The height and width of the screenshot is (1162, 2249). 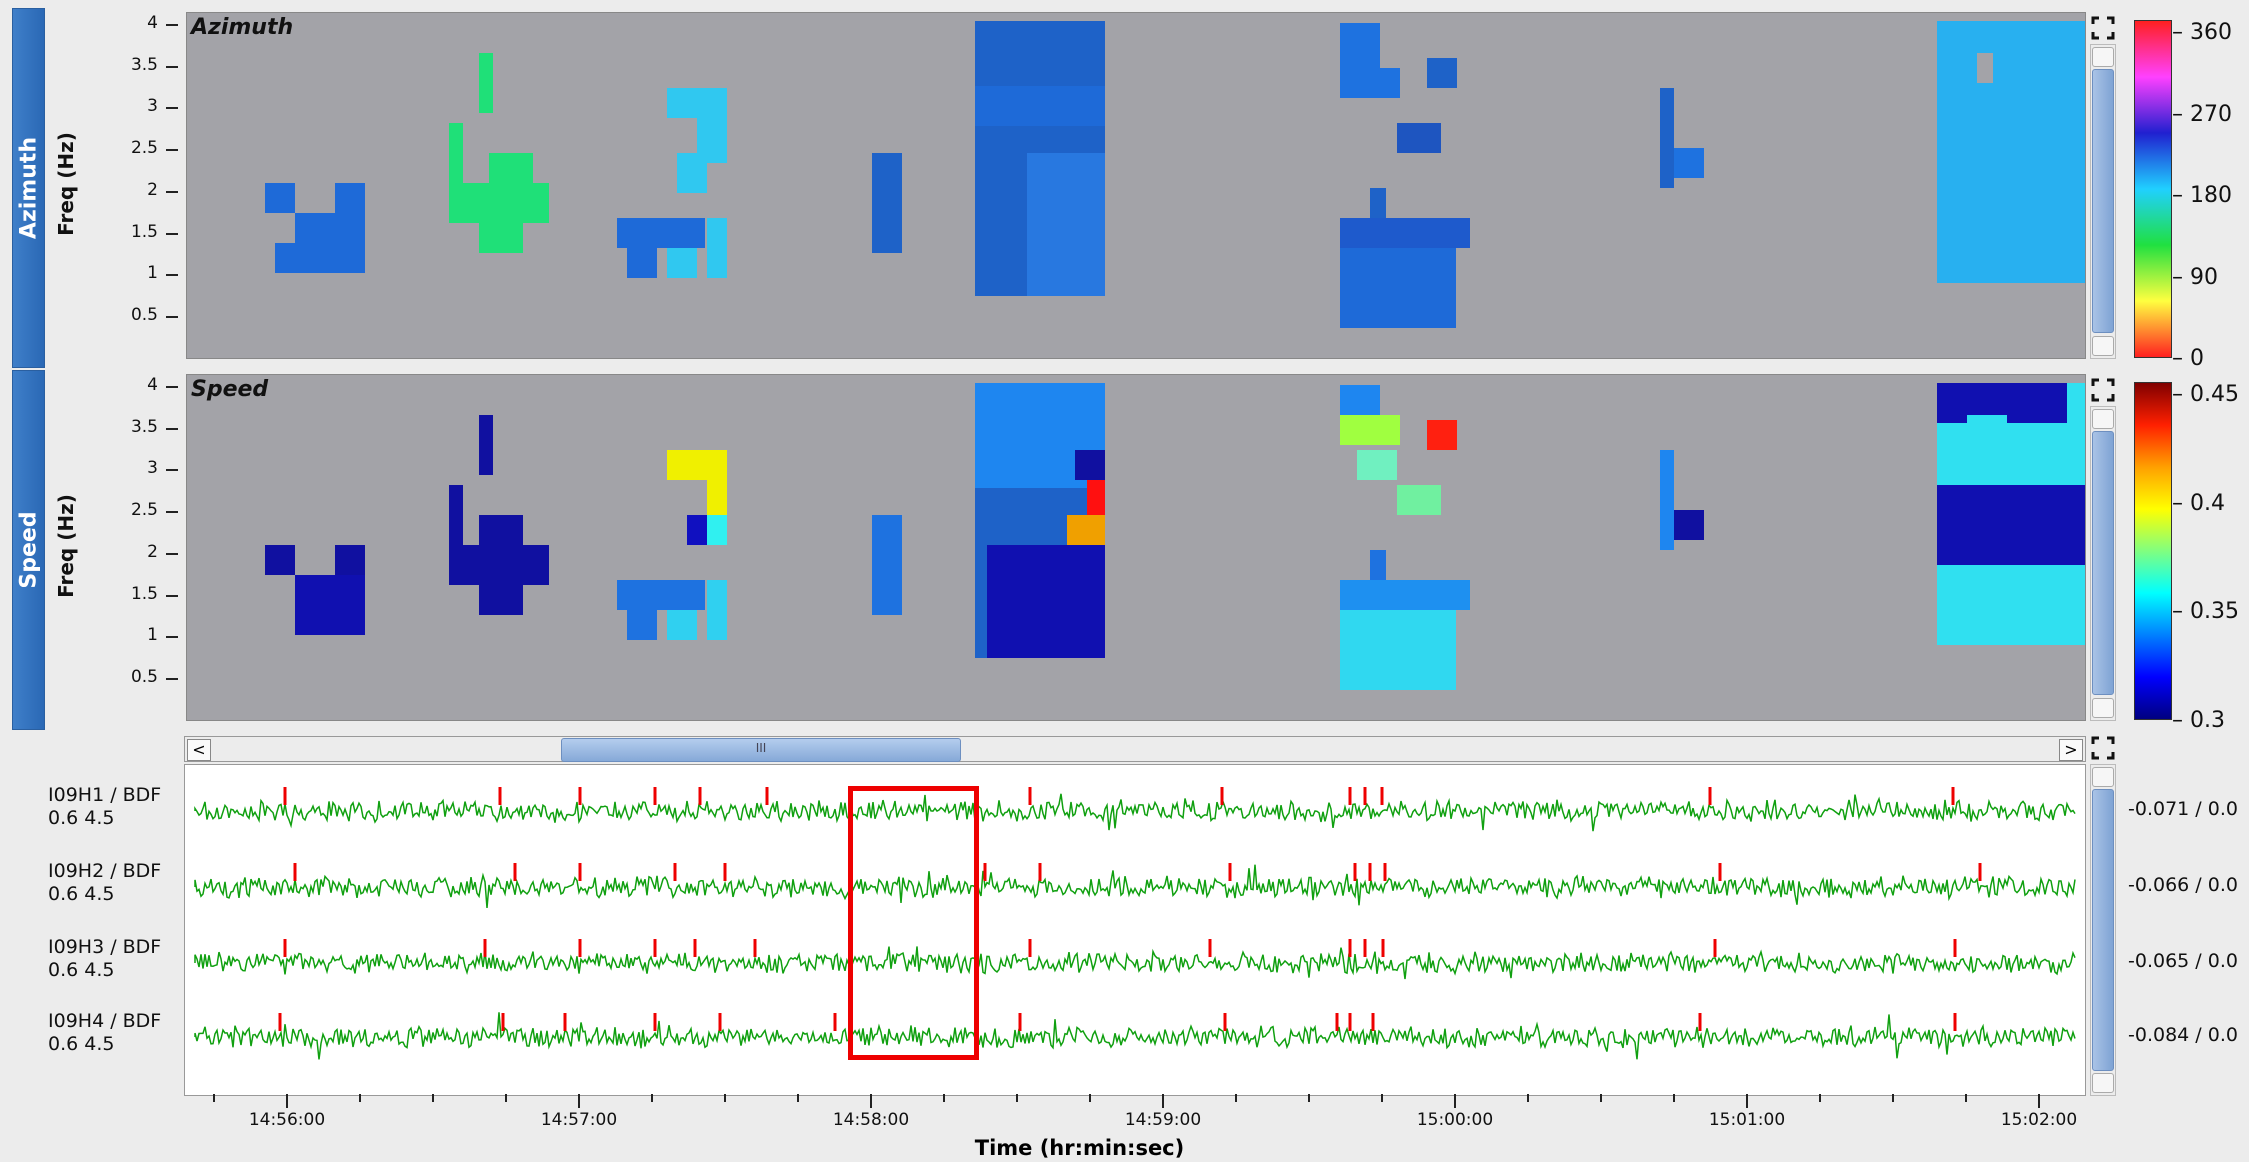 I want to click on colorbar-label: – 0.3, so click(x=2198, y=720).